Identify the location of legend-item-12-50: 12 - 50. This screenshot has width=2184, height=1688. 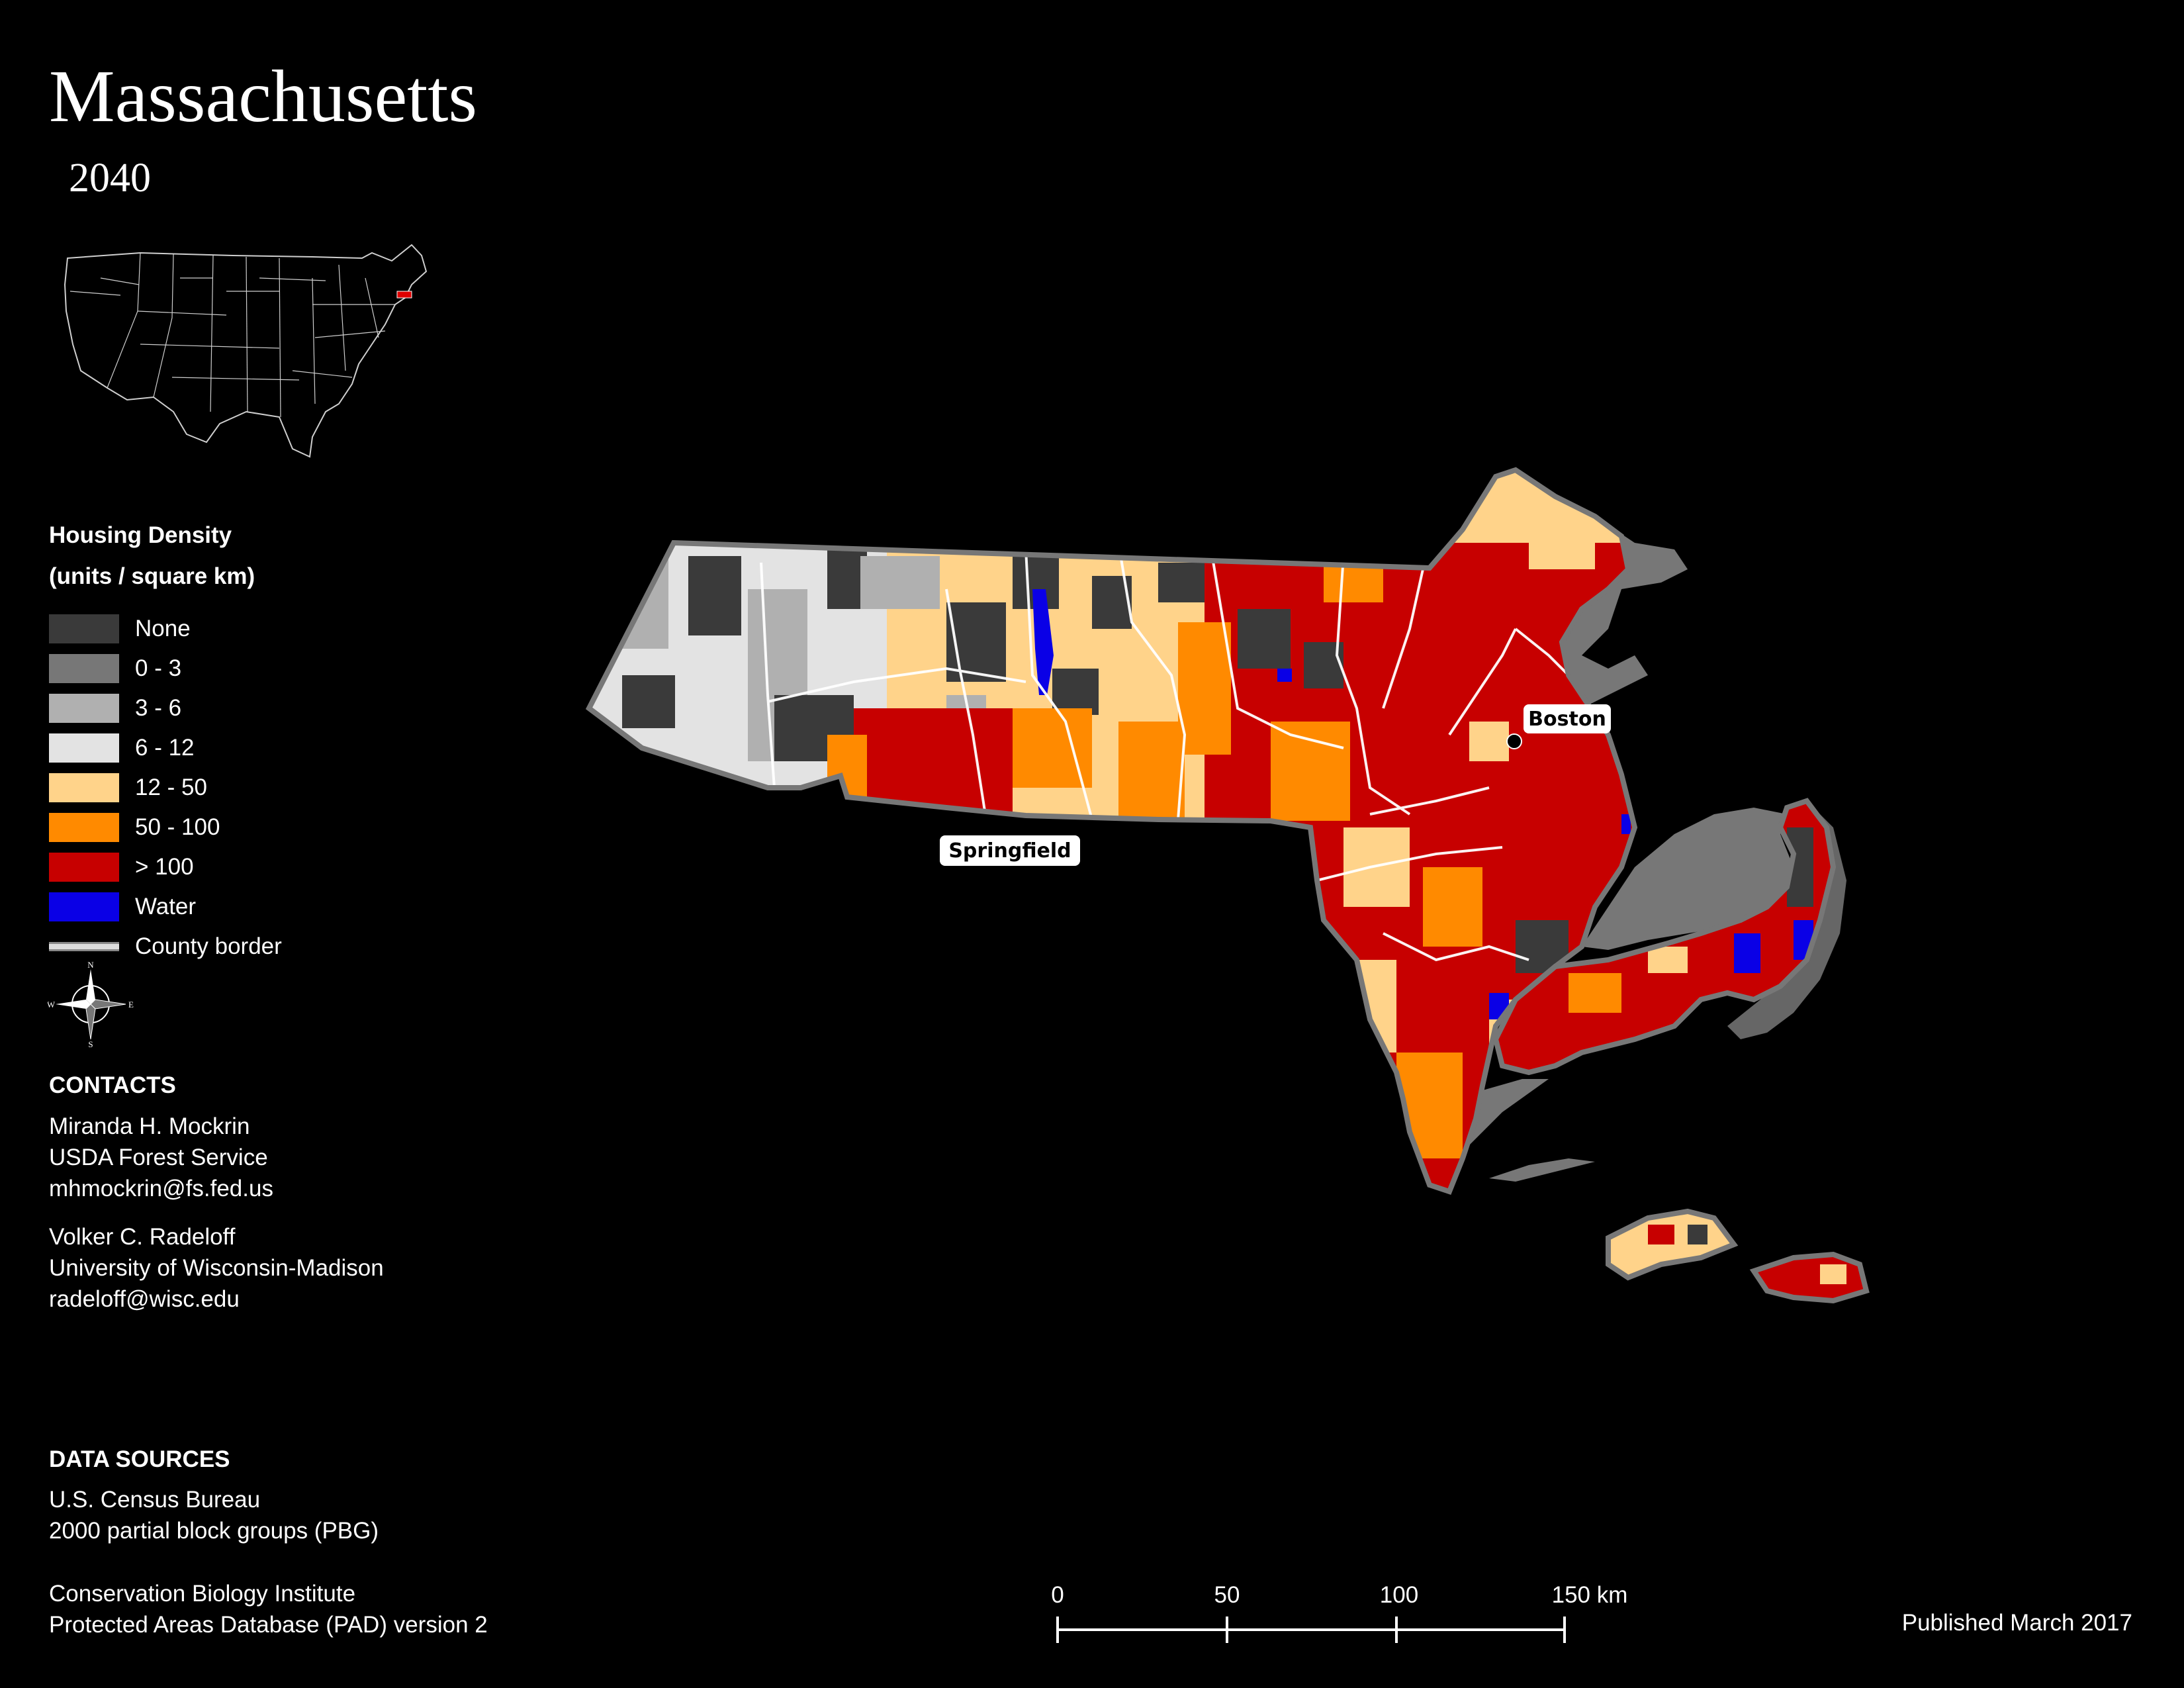
(165, 788).